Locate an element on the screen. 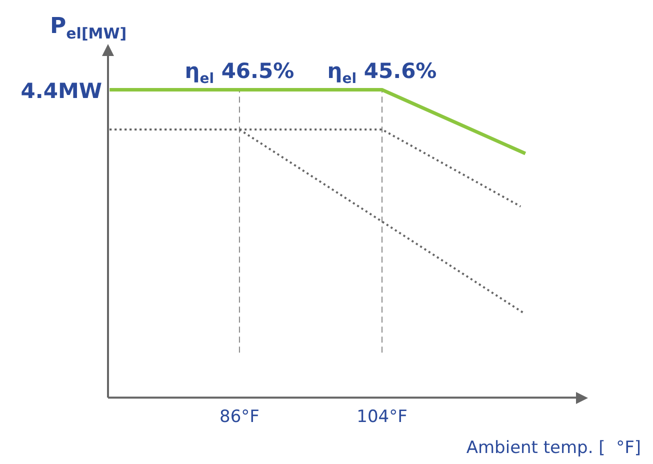  x-tick-label: 86°F is located at coordinates (240, 417).